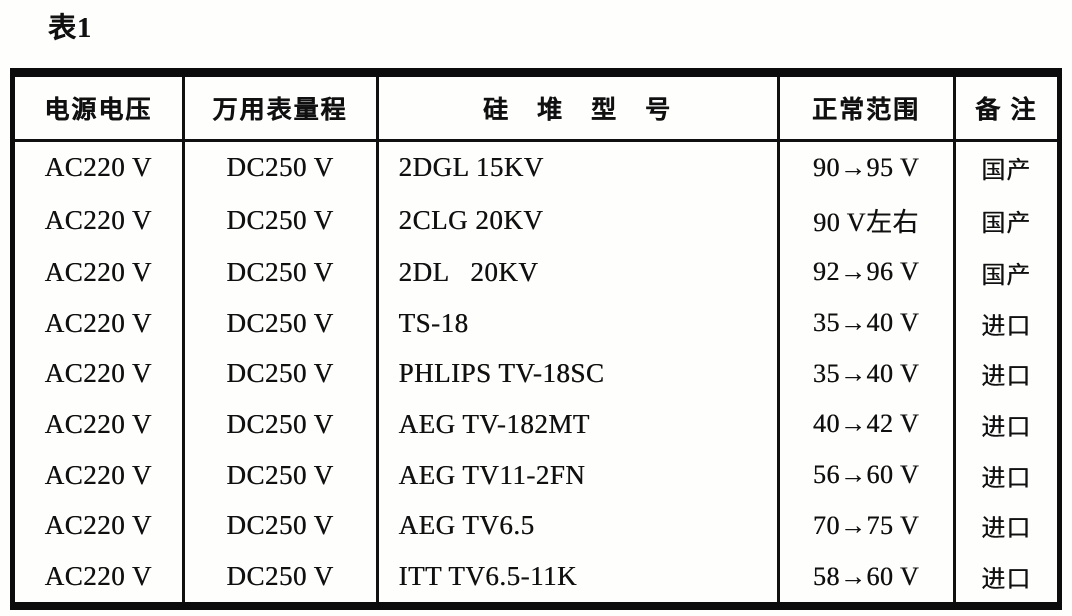 The image size is (1072, 616). What do you see at coordinates (865, 272) in the screenshot?
I see `table-cell: 92→96 V` at bounding box center [865, 272].